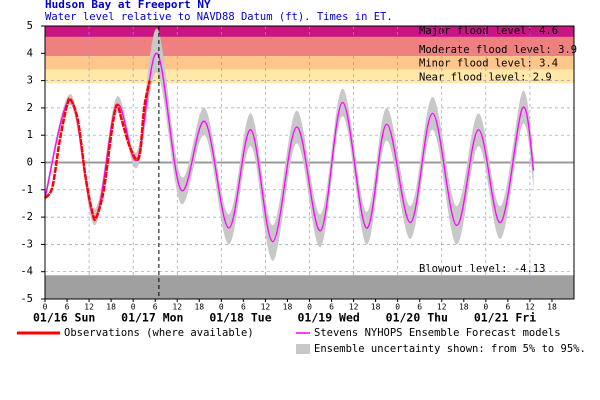 Image resolution: width=600 pixels, height=400 pixels. Describe the element at coordinates (309, 287) in the screenshot. I see `blowout-band` at that location.